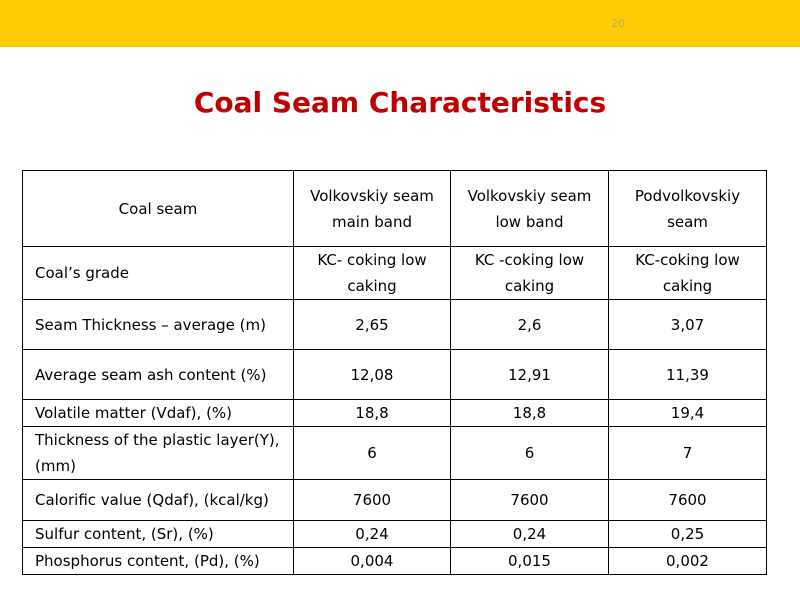  What do you see at coordinates (372, 208) in the screenshot?
I see `header-cell: Volkovskiy seam main band` at bounding box center [372, 208].